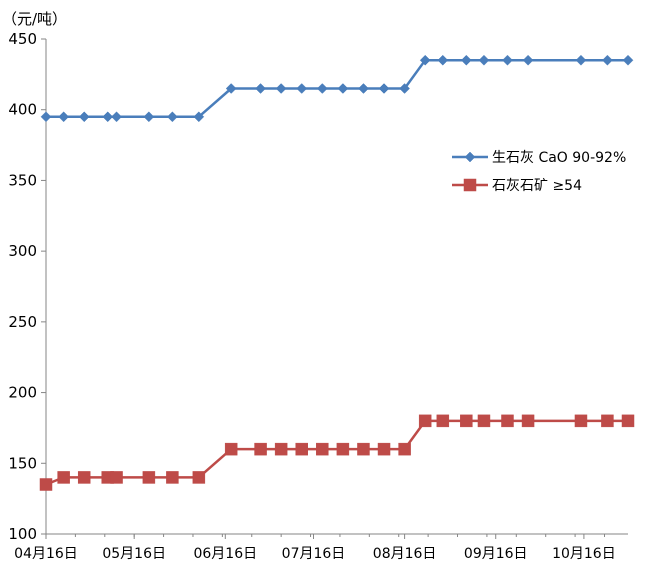  What do you see at coordinates (539, 172) in the screenshot?
I see `legend: 生石灰 CaO 90-92% 石灰石矿 ≥54` at bounding box center [539, 172].